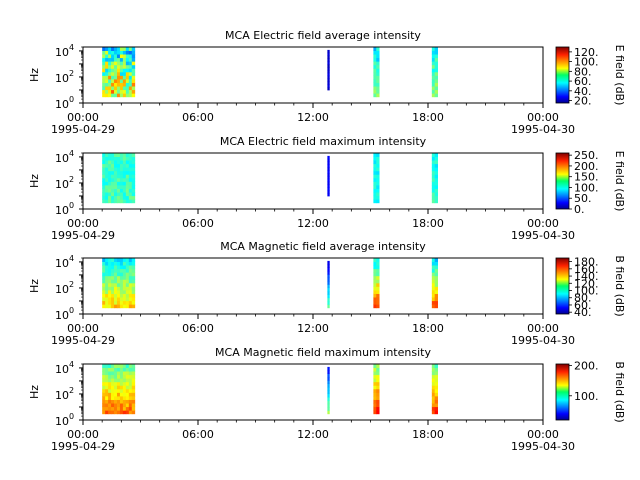  What do you see at coordinates (428, 328) in the screenshot?
I see `x-tick-label: 18:00` at bounding box center [428, 328].